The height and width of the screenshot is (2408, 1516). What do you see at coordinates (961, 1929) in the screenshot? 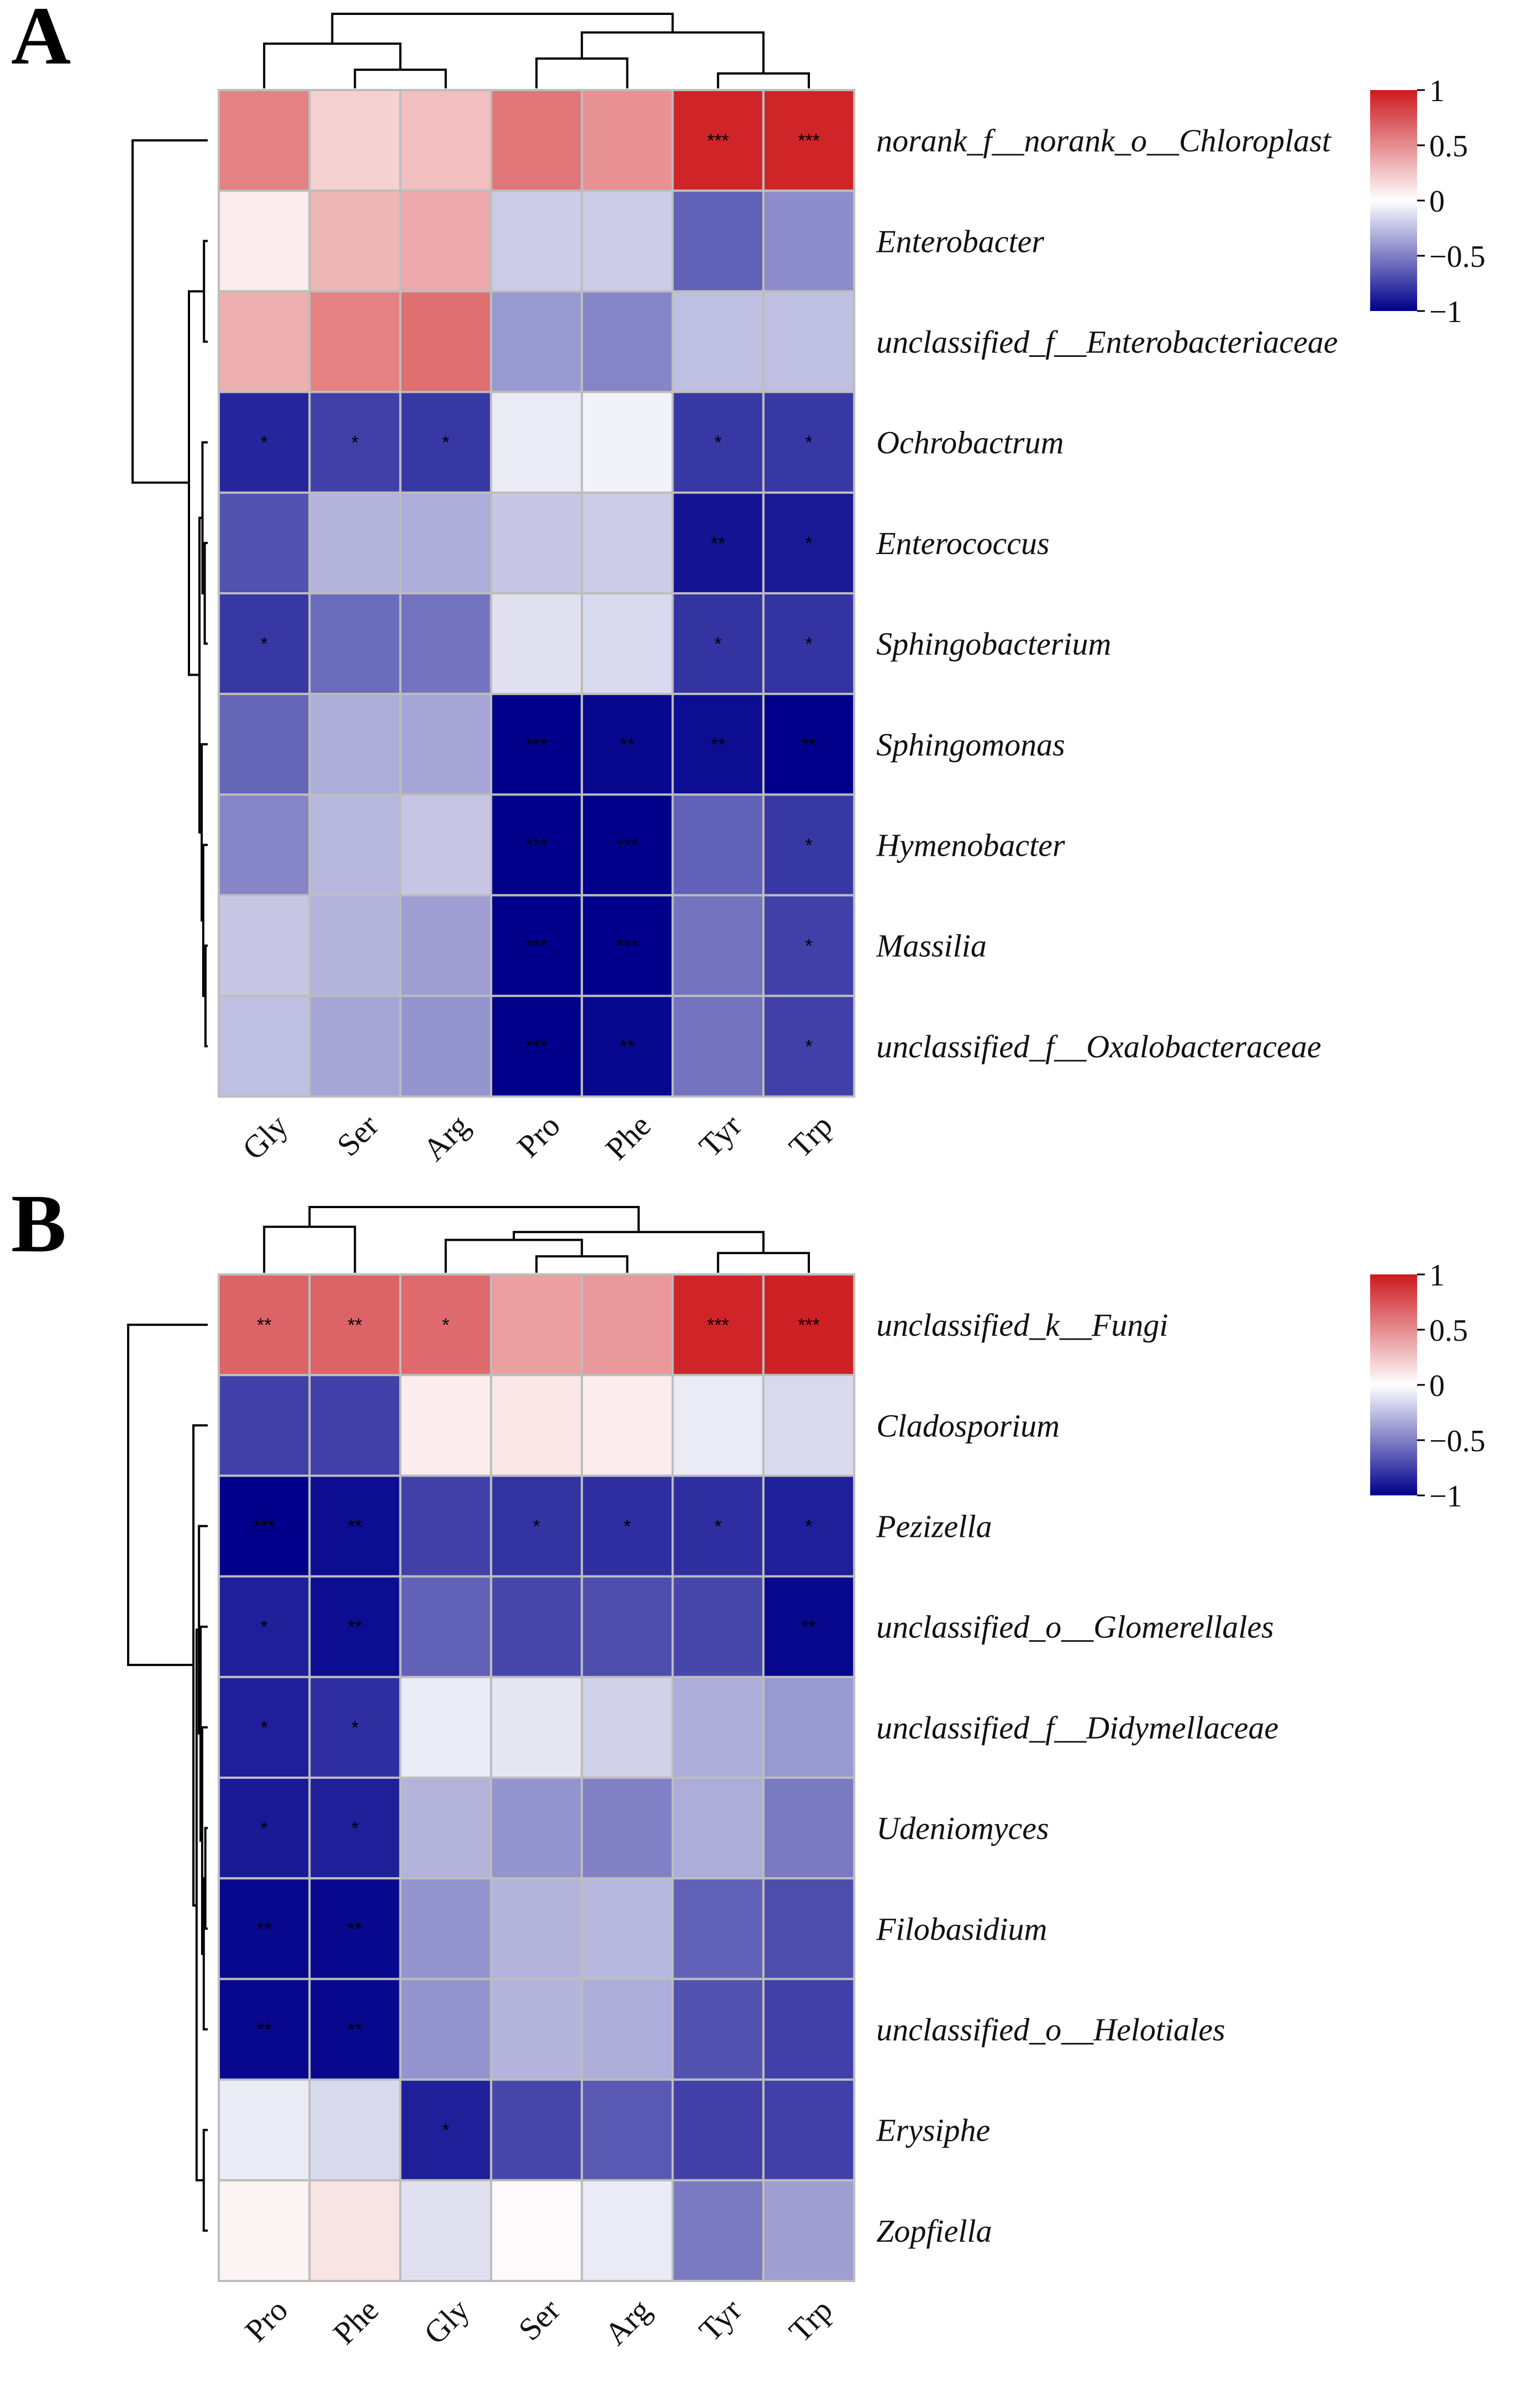
I see `row-label: Filobasidium` at bounding box center [961, 1929].